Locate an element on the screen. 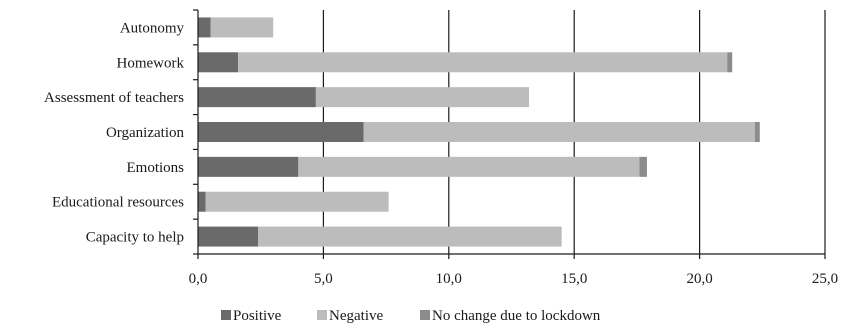  category-label: Emotions is located at coordinates (155, 168).